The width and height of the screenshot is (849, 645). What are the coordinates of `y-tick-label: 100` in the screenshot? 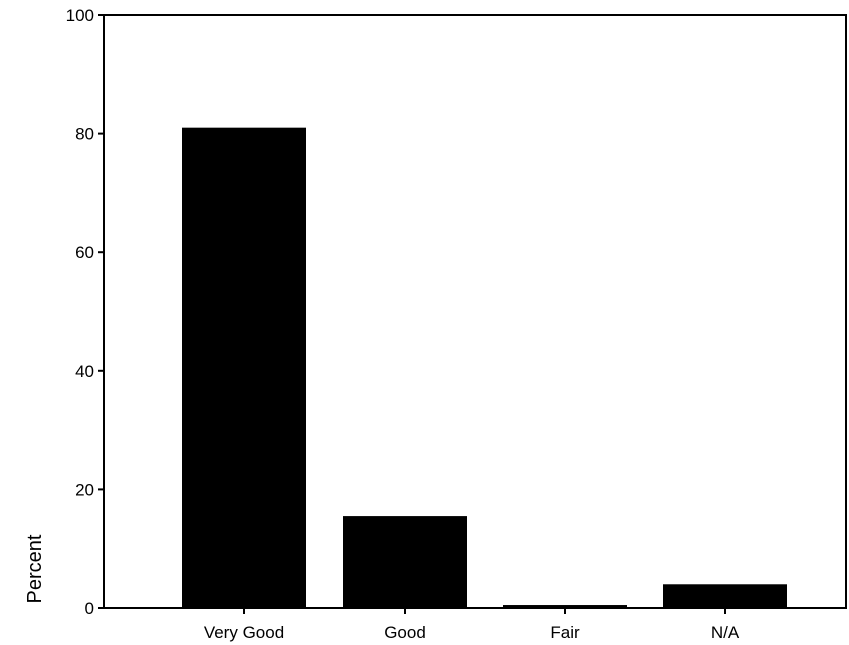 It's located at (80, 15).